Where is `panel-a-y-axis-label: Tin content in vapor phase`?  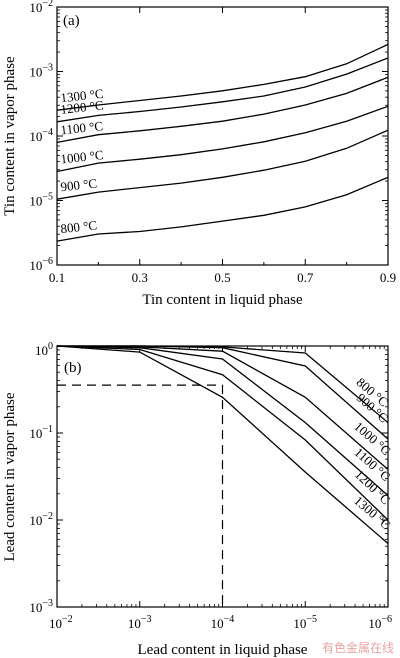
panel-a-y-axis-label: Tin content in vapor phase is located at coordinates (10, 136).